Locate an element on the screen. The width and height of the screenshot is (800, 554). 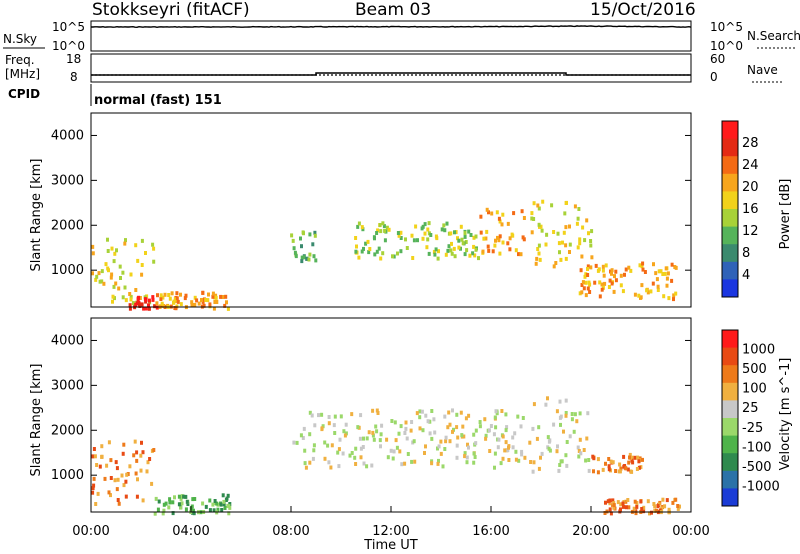
colorbar-tick-label: 8 is located at coordinates (746, 253).